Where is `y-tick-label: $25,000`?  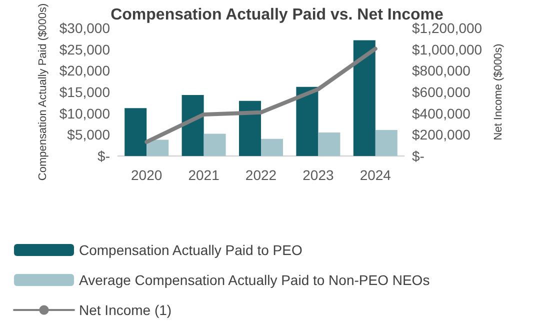 y-tick-label: $25,000 is located at coordinates (84, 49).